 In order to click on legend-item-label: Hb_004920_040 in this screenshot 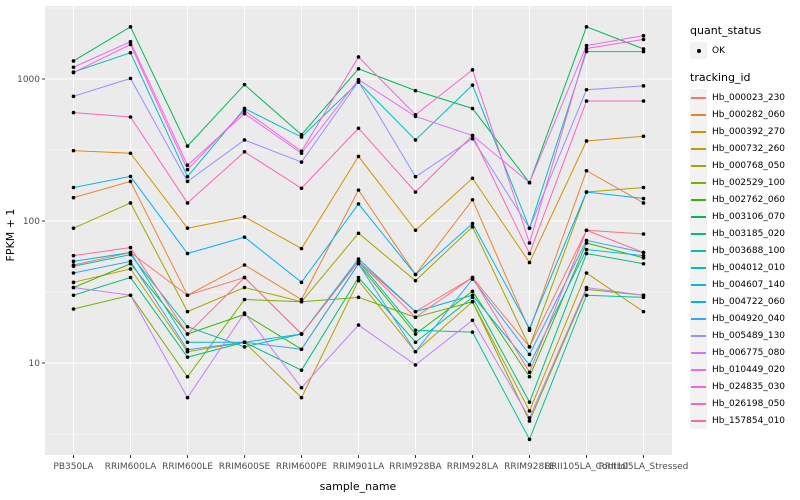, I will do `click(749, 318)`.